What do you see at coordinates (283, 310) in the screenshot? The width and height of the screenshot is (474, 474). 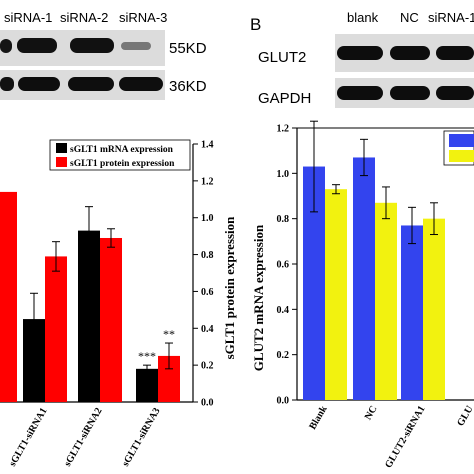 I see `right-tick-label: 0.4` at bounding box center [283, 310].